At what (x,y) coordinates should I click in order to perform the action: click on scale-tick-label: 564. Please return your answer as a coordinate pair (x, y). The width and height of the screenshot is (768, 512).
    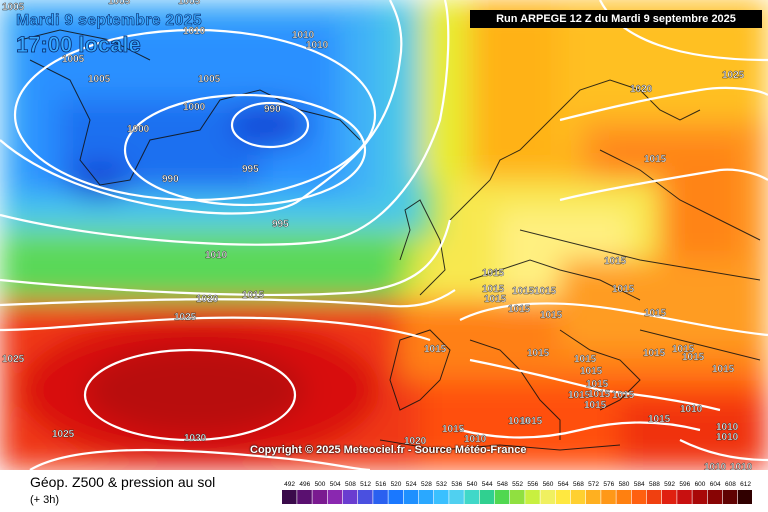
    Looking at the image, I should click on (563, 484).